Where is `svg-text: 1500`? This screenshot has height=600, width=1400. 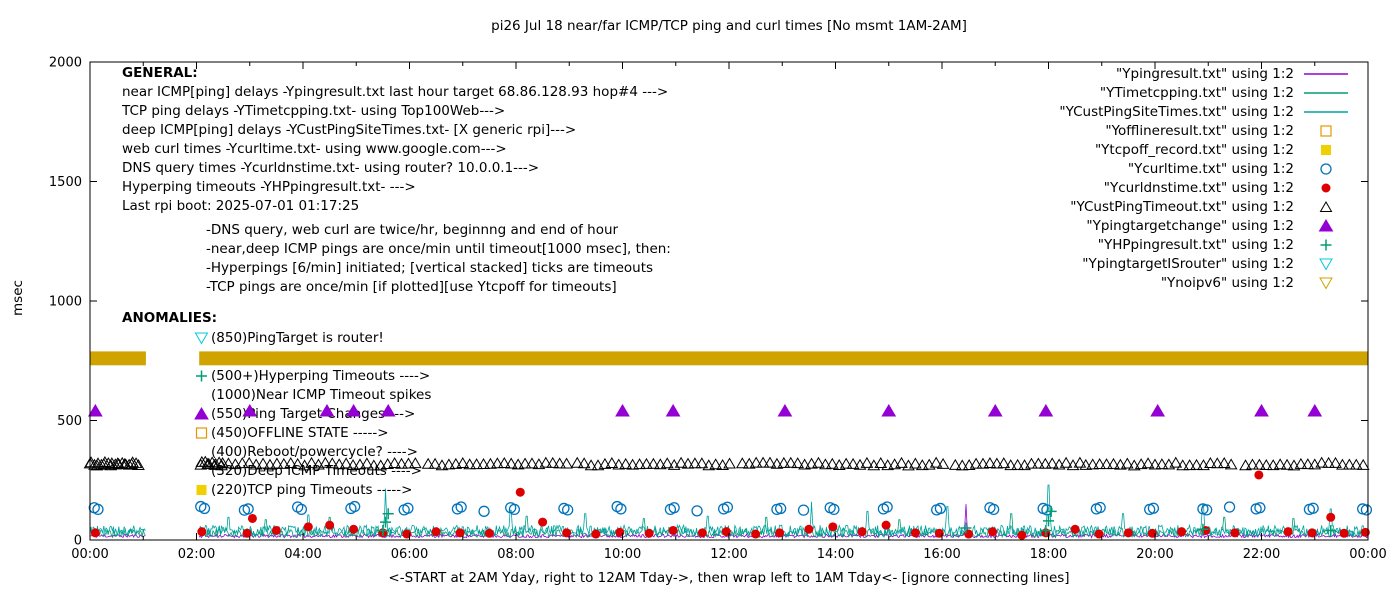
svg-text: 1500 is located at coordinates (65, 182).